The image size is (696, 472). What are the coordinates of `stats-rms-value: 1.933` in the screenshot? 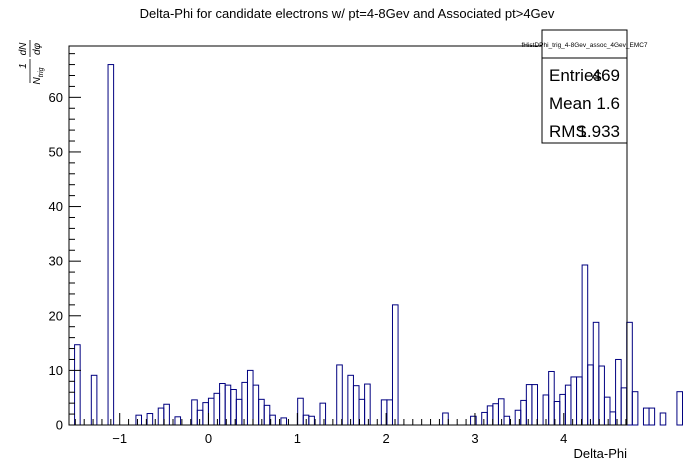 It's located at (598, 131).